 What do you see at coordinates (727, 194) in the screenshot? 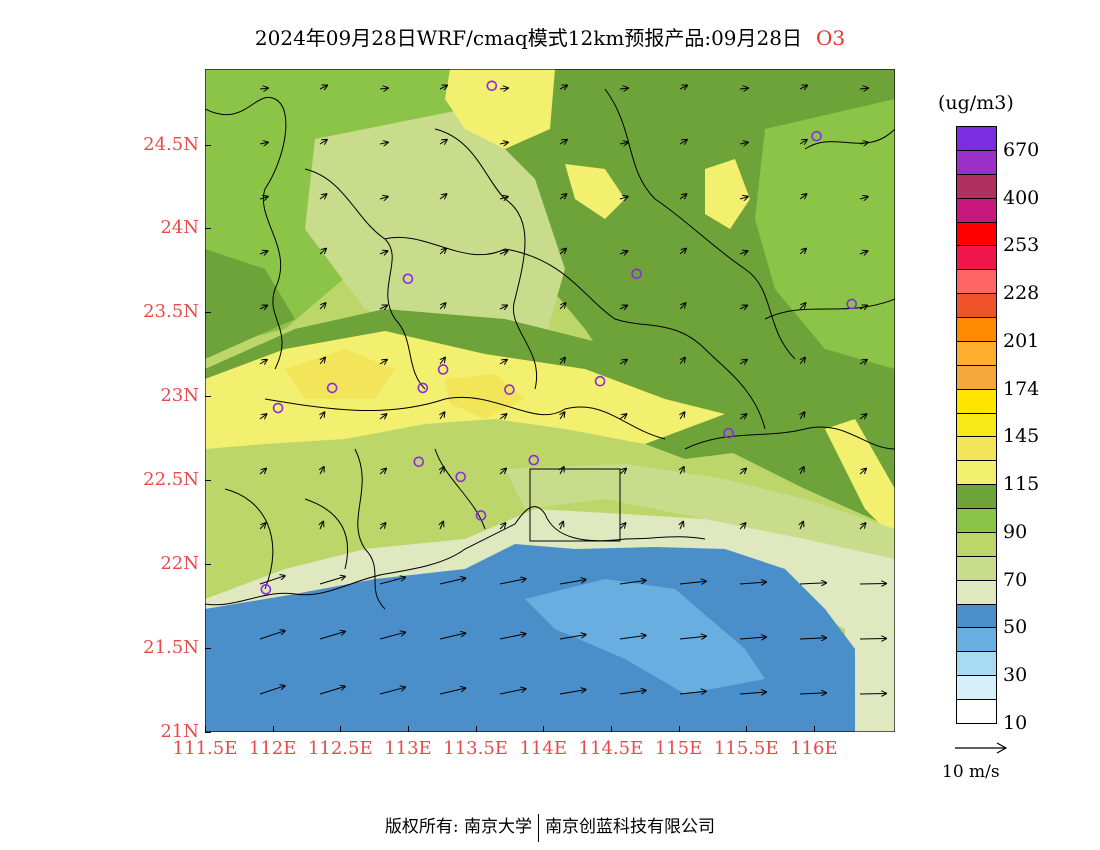
I see `ozone-zone-115-n3` at bounding box center [727, 194].